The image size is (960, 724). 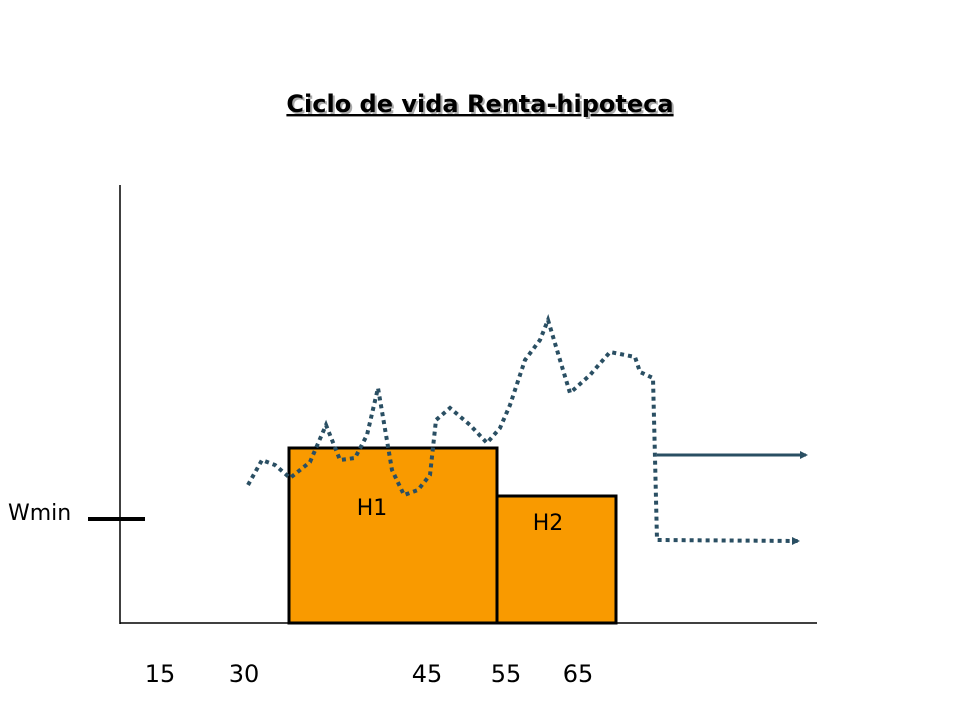 What do you see at coordinates (160, 674) in the screenshot?
I see `axis-label: 15` at bounding box center [160, 674].